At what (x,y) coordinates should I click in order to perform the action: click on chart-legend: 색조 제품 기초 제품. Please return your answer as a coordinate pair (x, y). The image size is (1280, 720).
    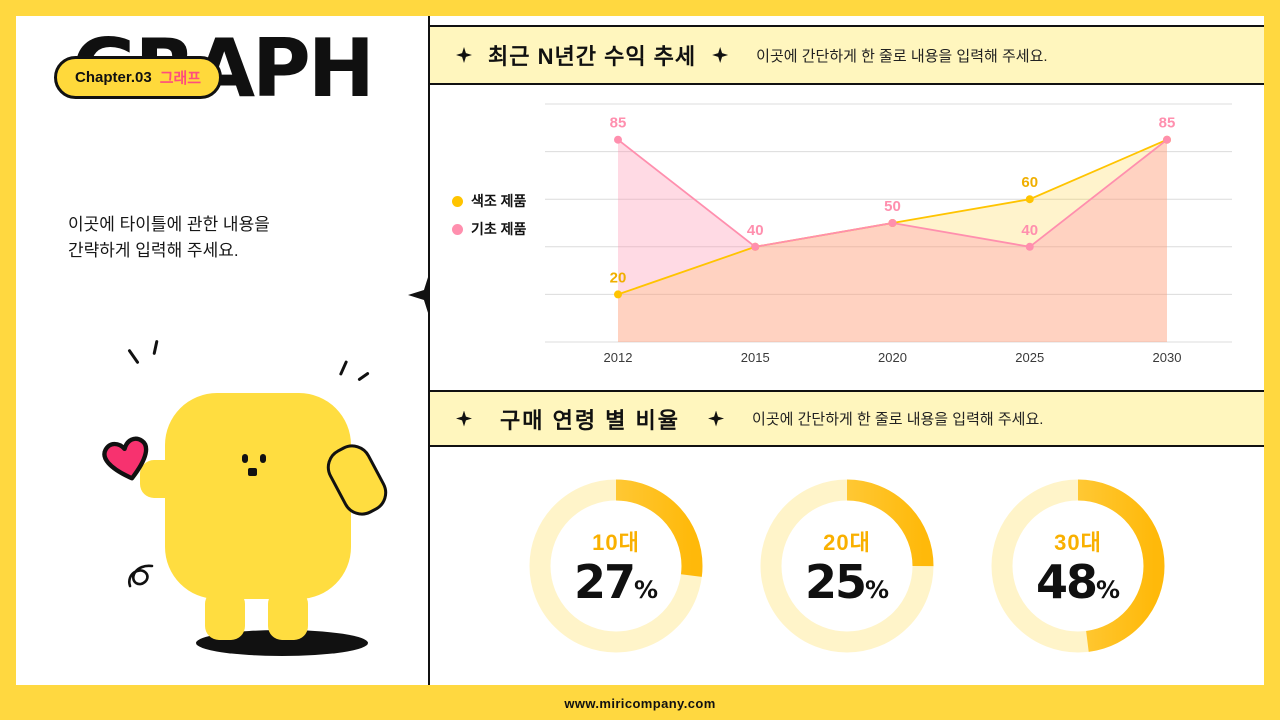
    Looking at the image, I should click on (489, 215).